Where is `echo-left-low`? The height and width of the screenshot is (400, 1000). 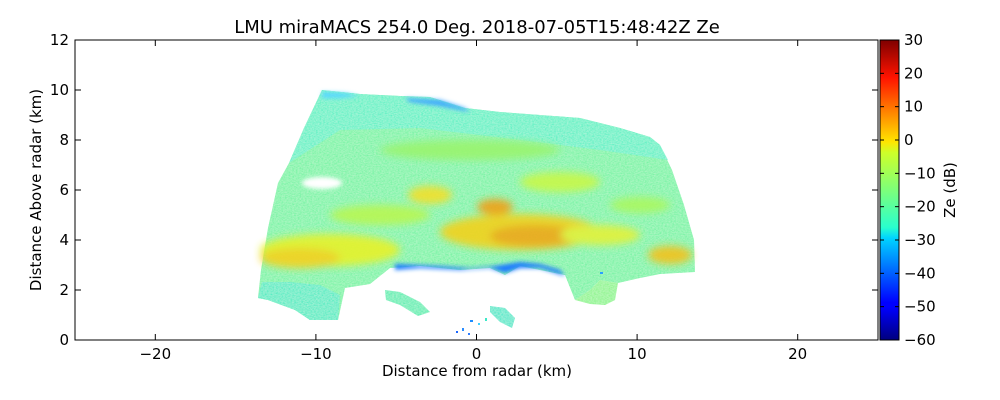 echo-left-low is located at coordinates (299, 301).